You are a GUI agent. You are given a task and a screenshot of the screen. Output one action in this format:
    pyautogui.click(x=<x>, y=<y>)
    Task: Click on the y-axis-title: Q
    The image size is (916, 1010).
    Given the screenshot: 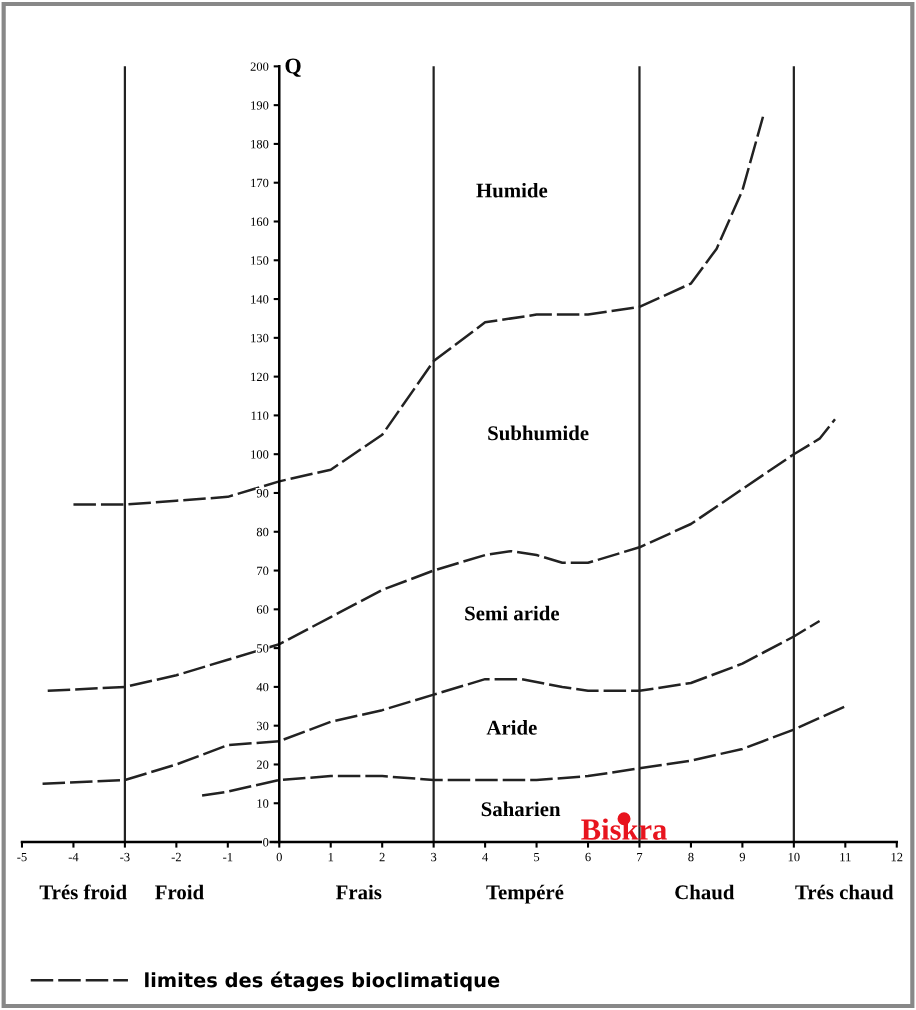 What is the action you would take?
    pyautogui.click(x=293, y=67)
    